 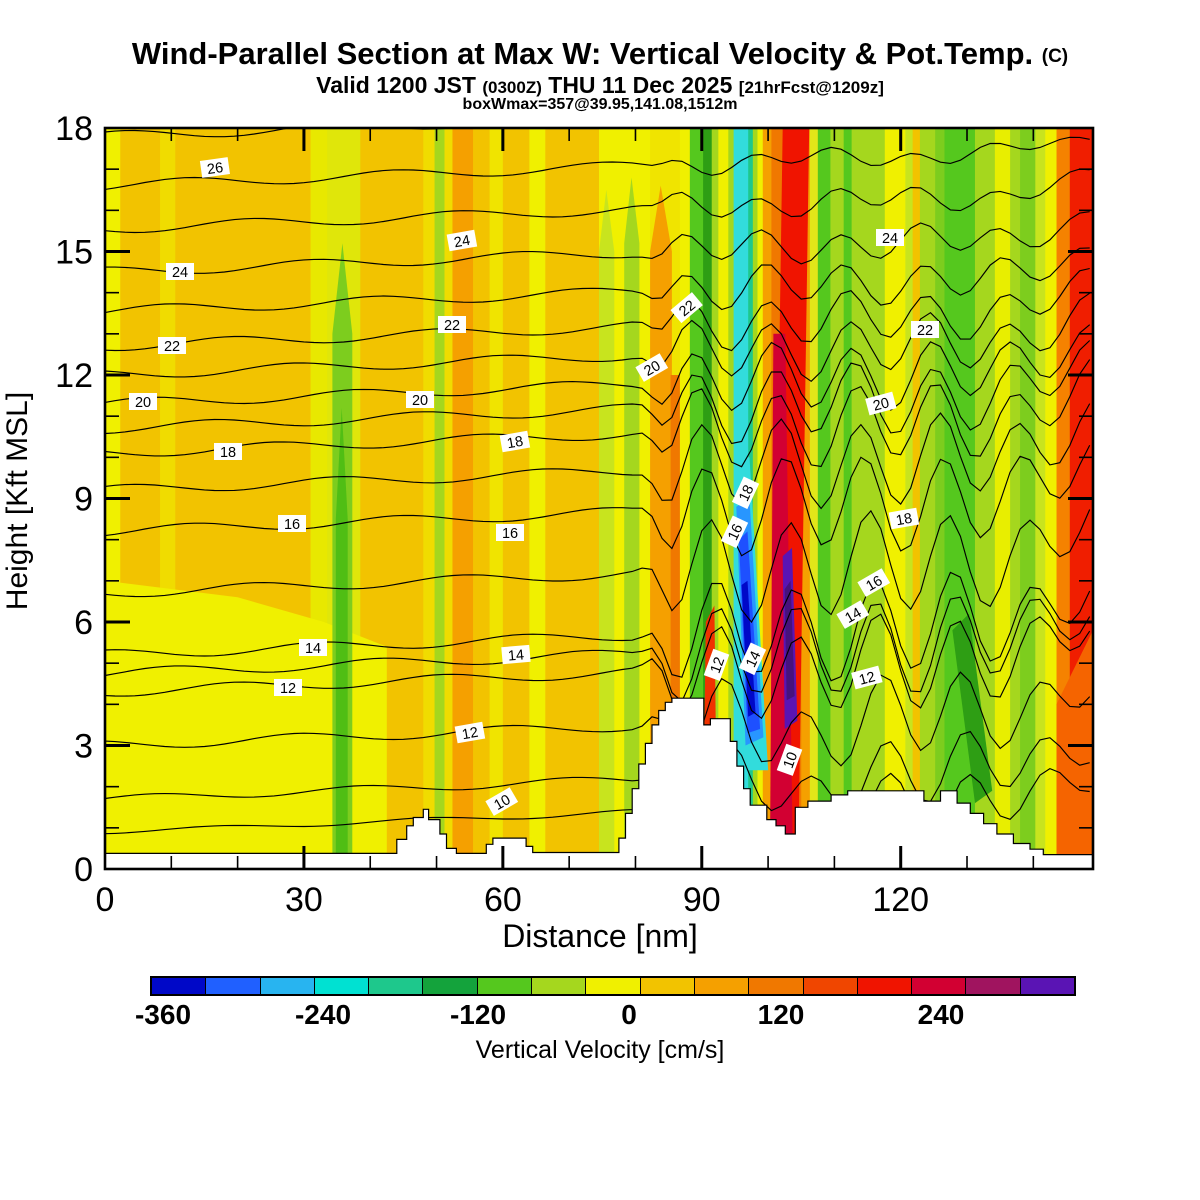 I want to click on isentrope-label-24: 24, so click(x=462, y=240).